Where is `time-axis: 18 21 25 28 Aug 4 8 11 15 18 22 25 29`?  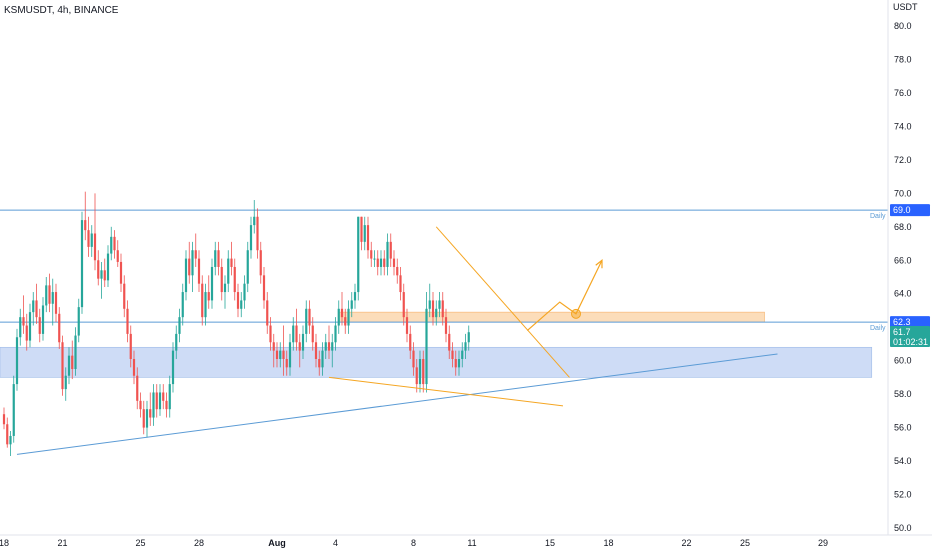 time-axis: 18 21 25 28 Aug 4 8 11 15 18 22 25 29 is located at coordinates (414, 543).